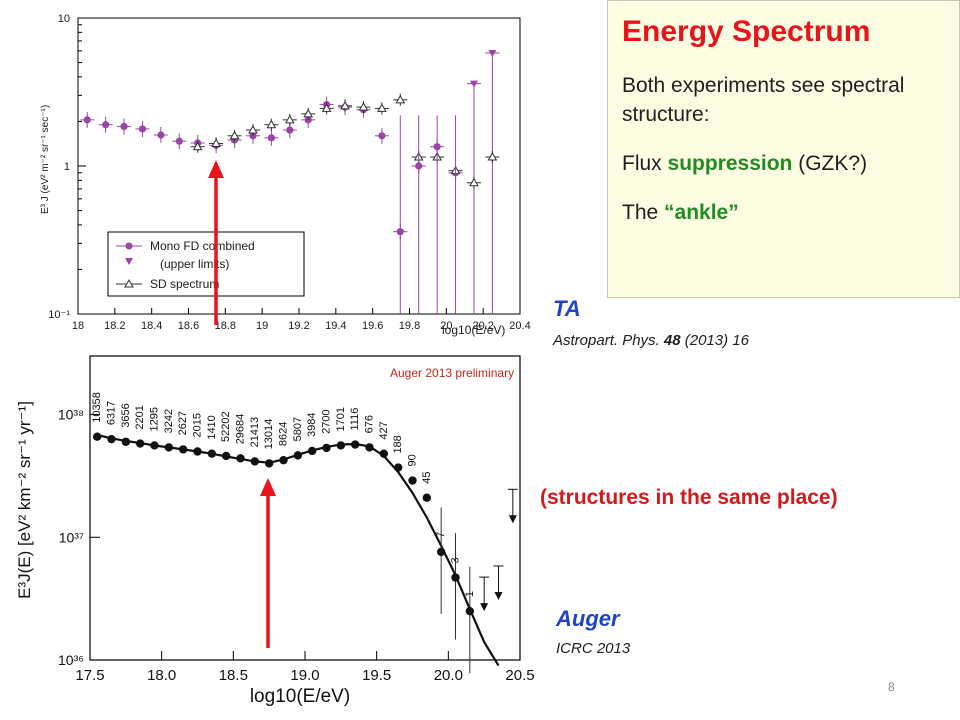  Describe the element at coordinates (126, 415) in the screenshot. I see `auger-event-count: 3656` at that location.